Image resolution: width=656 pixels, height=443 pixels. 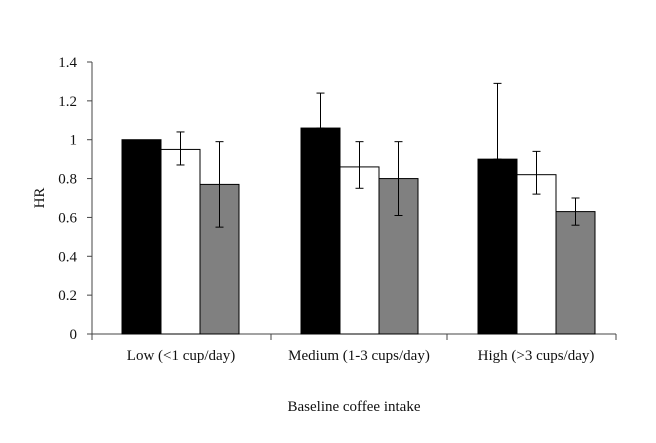 What do you see at coordinates (40, 198) in the screenshot?
I see `y-axis-title: HR` at bounding box center [40, 198].